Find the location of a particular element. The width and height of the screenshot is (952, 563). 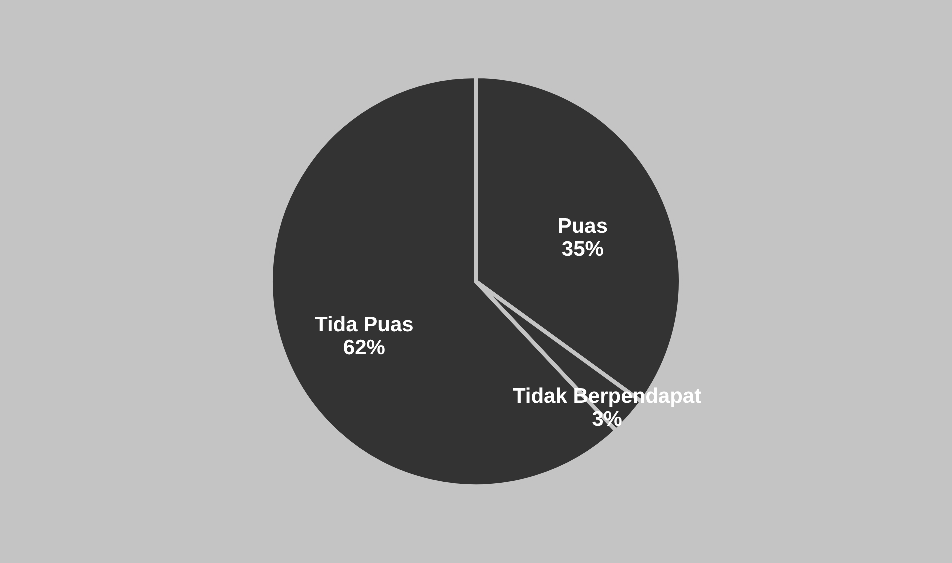

data-label: 35% is located at coordinates (583, 250).